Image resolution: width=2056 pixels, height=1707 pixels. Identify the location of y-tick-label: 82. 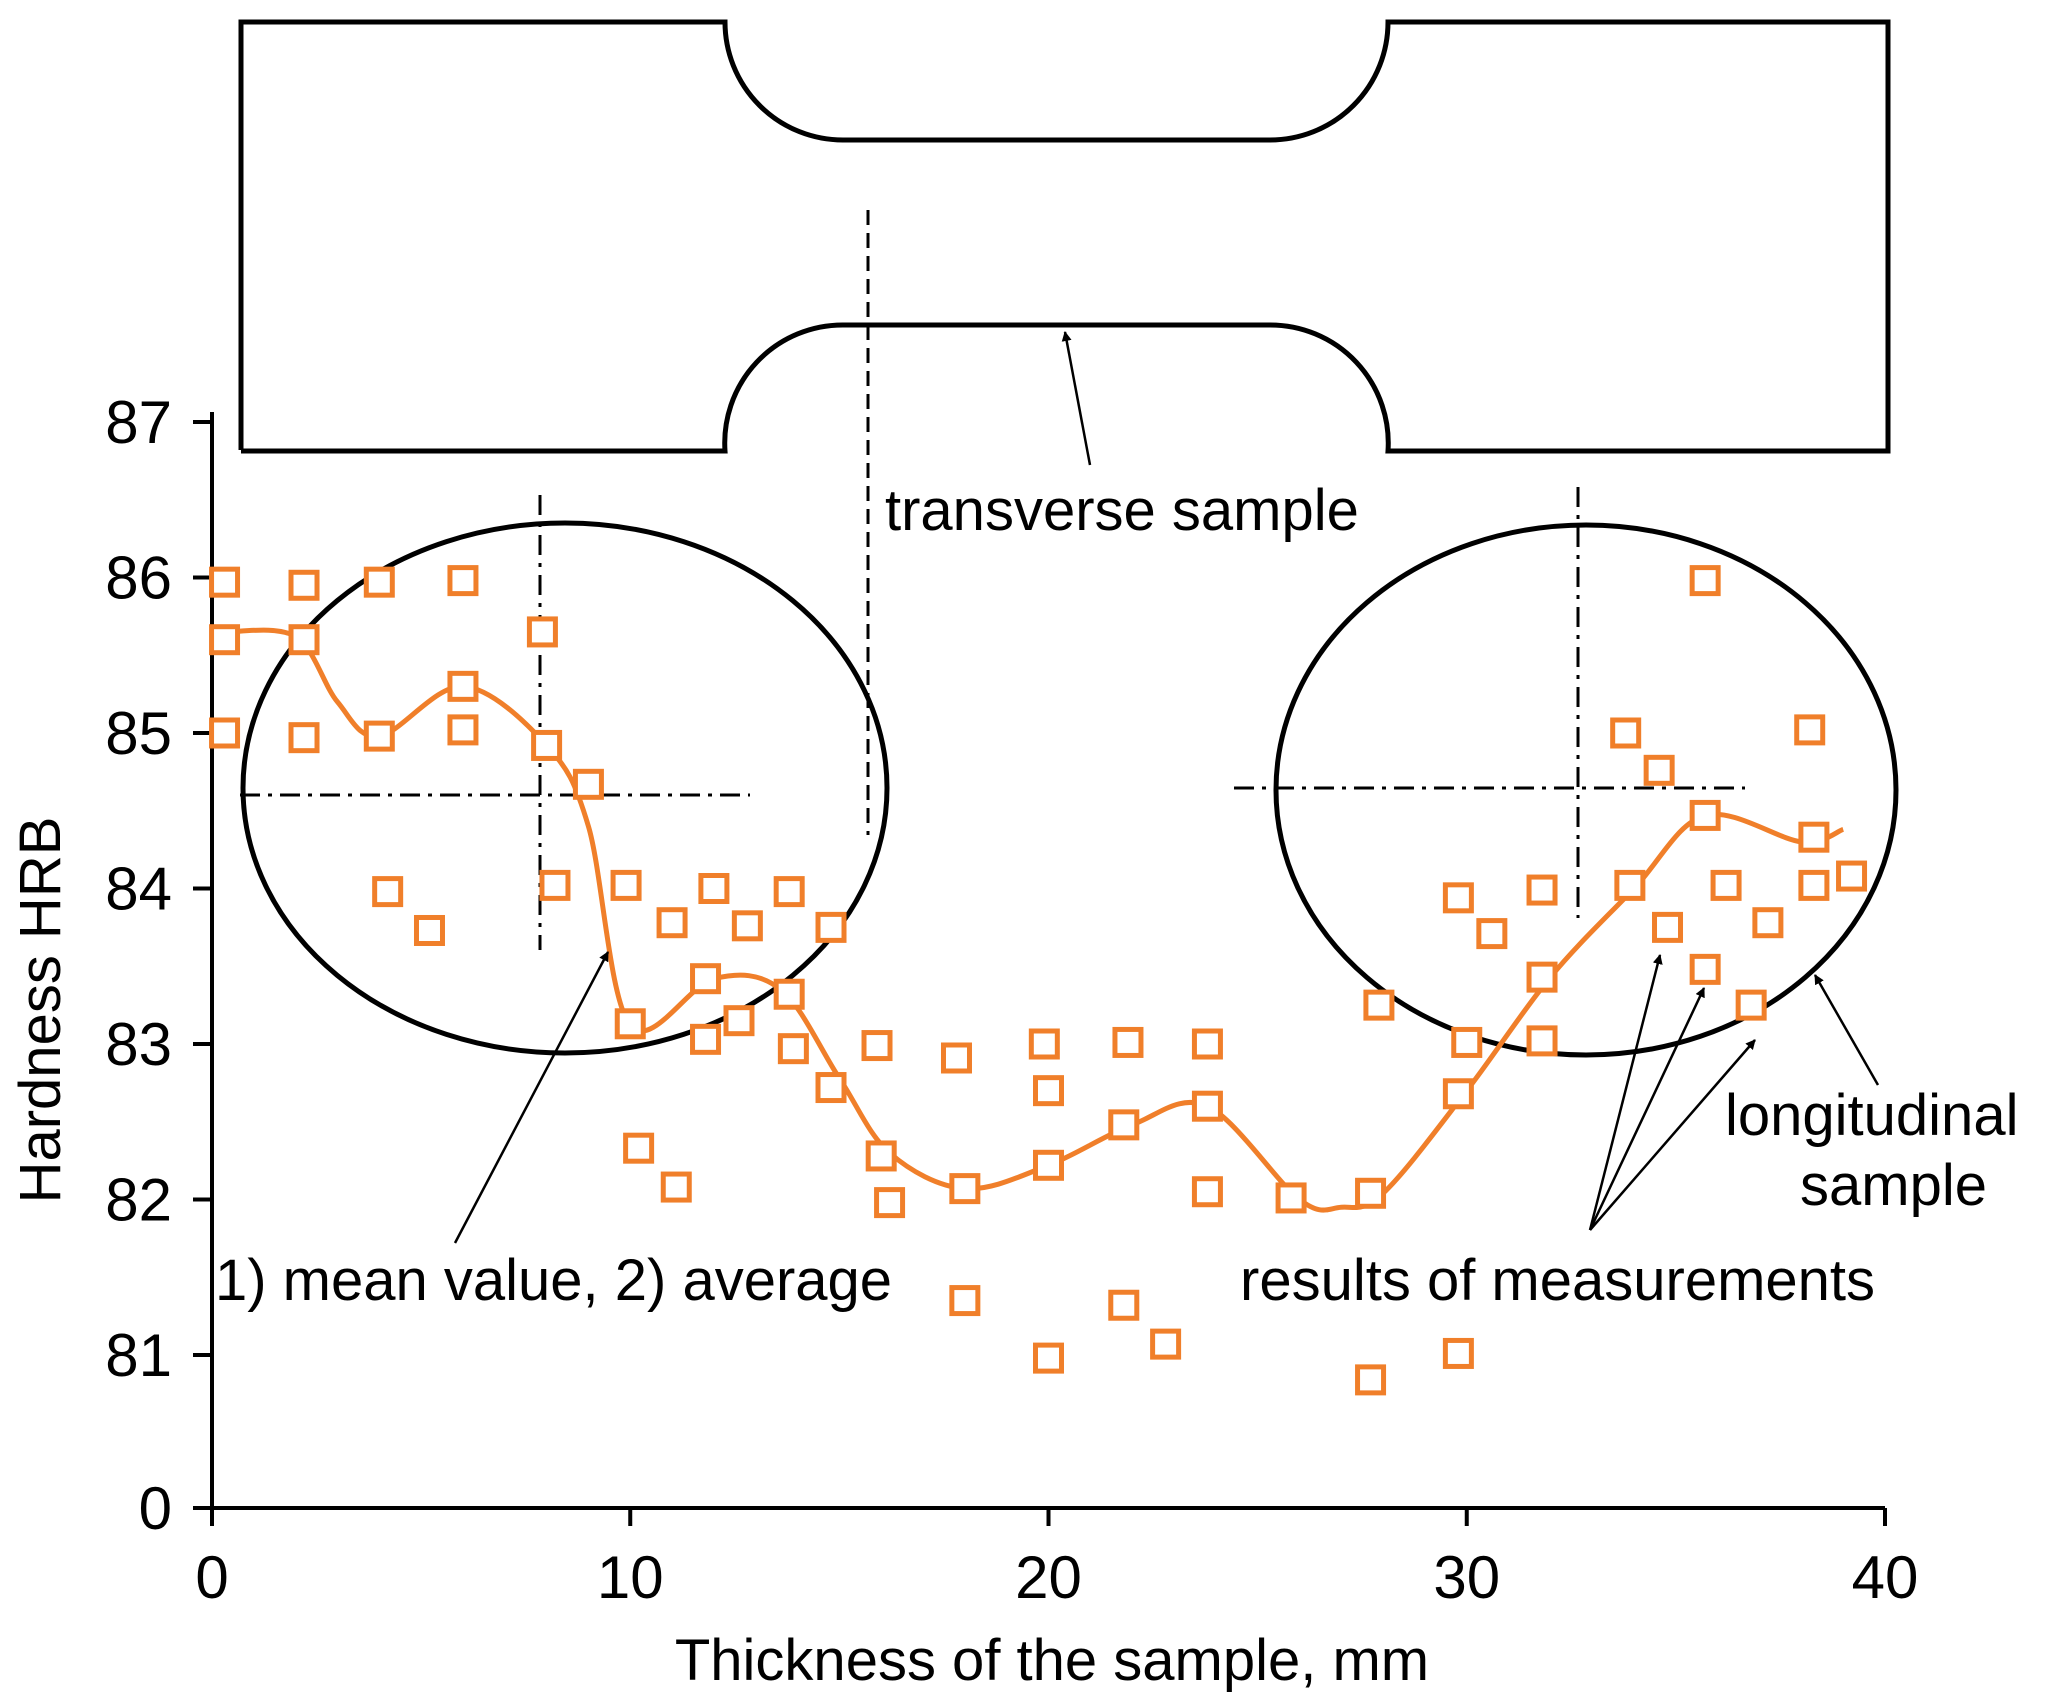
(138, 1200).